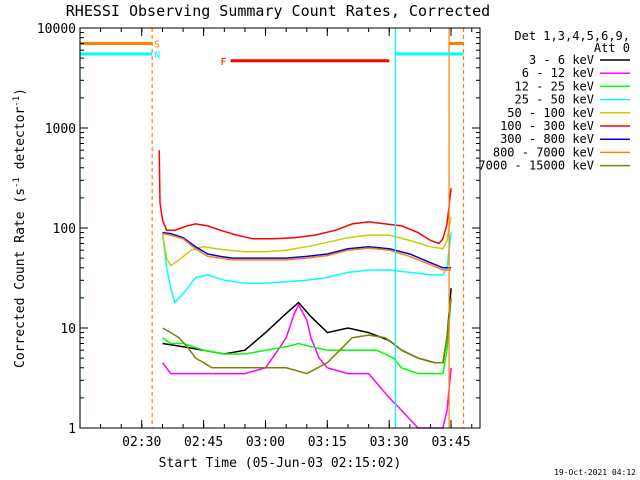 This screenshot has width=640, height=480. Describe the element at coordinates (554, 86) in the screenshot. I see `legend-label-12-25-kev: 12 - 25 keV` at that location.